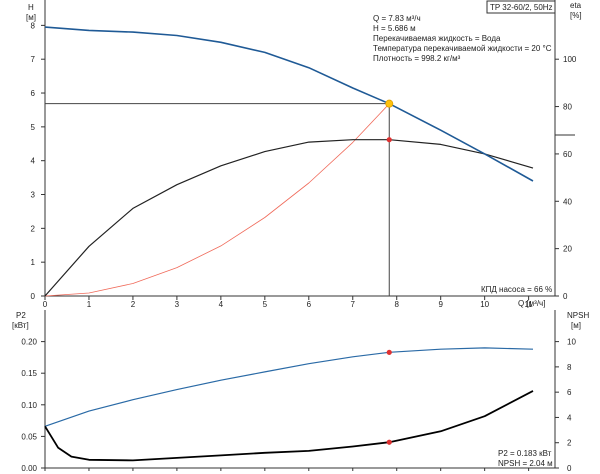 The width and height of the screenshot is (600, 474). I want to click on y-label-h-unit: [м], so click(31, 17).